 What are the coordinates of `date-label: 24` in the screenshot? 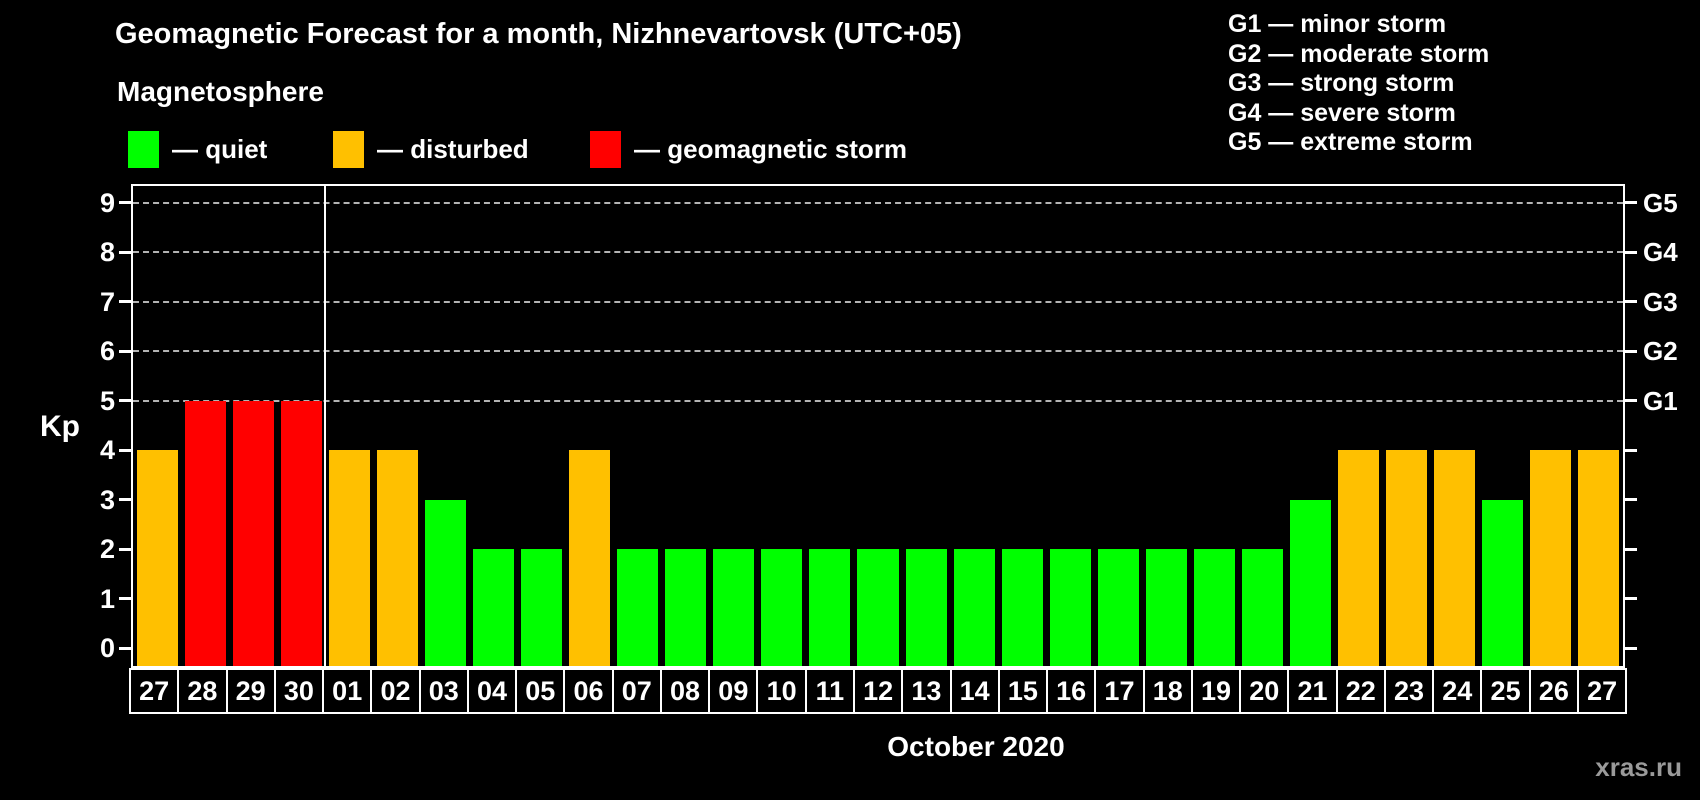 It's located at (1457, 691).